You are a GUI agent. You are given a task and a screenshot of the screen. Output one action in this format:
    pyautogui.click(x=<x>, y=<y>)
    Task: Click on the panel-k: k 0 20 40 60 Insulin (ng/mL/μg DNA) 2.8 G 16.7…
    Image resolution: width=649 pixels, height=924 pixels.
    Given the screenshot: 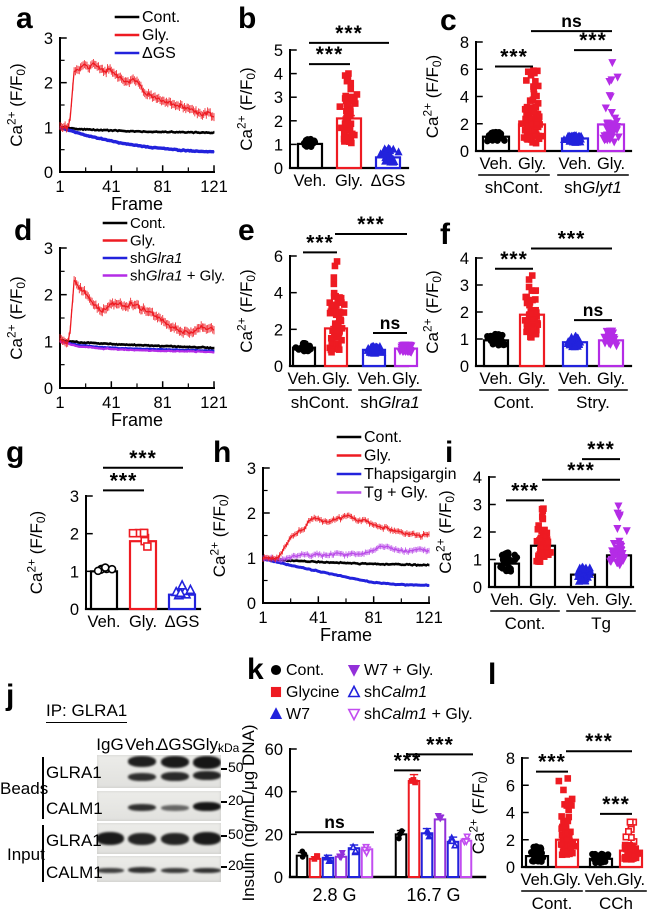 What is the action you would take?
    pyautogui.click(x=367, y=789)
    